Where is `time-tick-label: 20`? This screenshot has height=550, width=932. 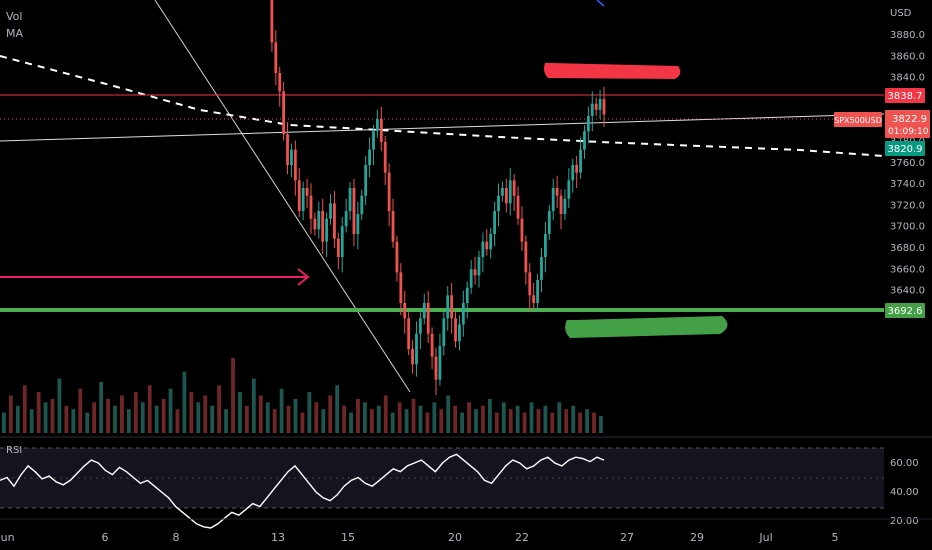
time-tick-label: 20 is located at coordinates (455, 537).